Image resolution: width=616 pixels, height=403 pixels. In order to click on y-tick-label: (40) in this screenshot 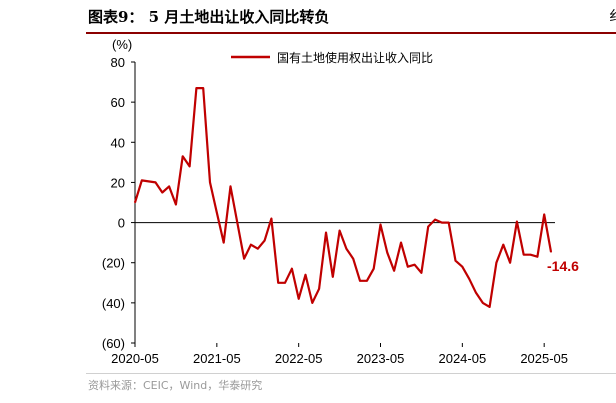, I will do `click(113, 303)`.